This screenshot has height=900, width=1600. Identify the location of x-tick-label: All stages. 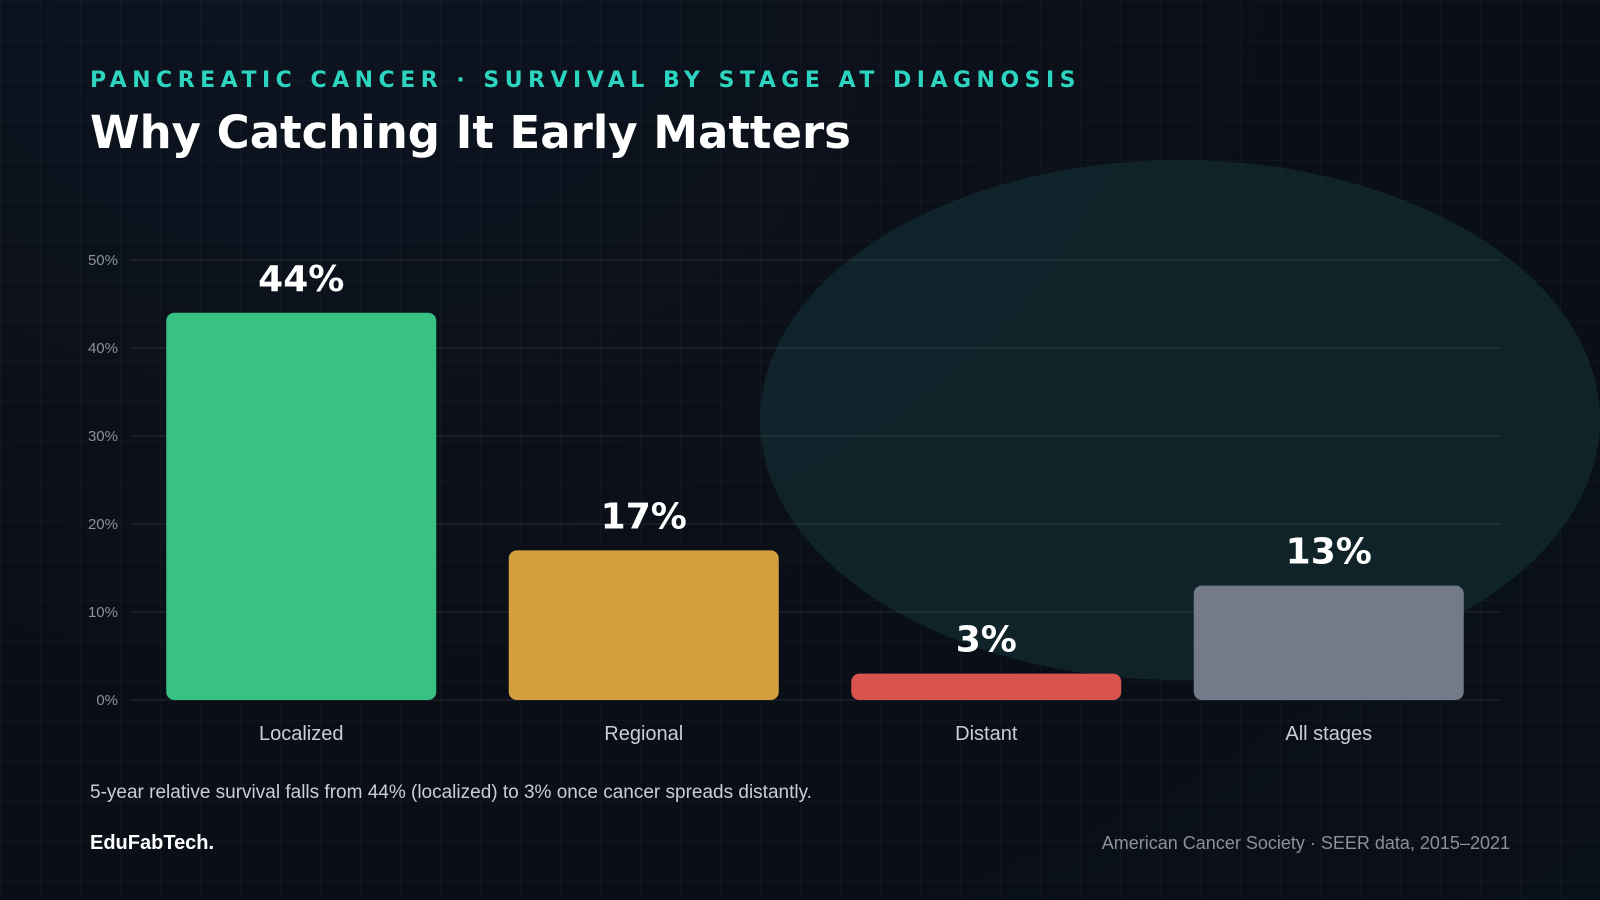
(1328, 734).